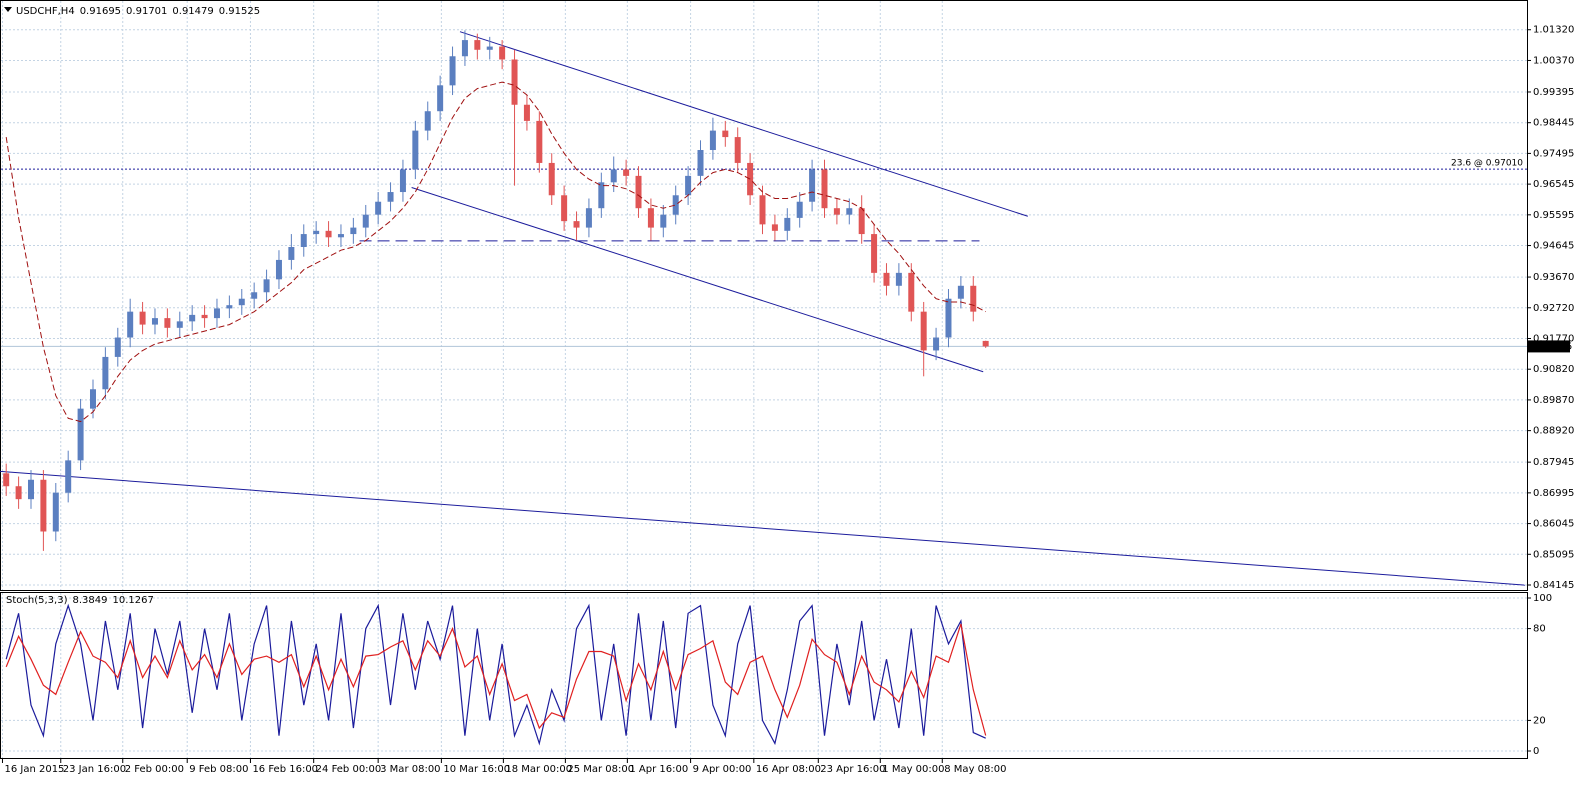 The width and height of the screenshot is (1596, 790). Describe the element at coordinates (1553, 92) in the screenshot. I see `y-tick-label: 0.99395` at that location.